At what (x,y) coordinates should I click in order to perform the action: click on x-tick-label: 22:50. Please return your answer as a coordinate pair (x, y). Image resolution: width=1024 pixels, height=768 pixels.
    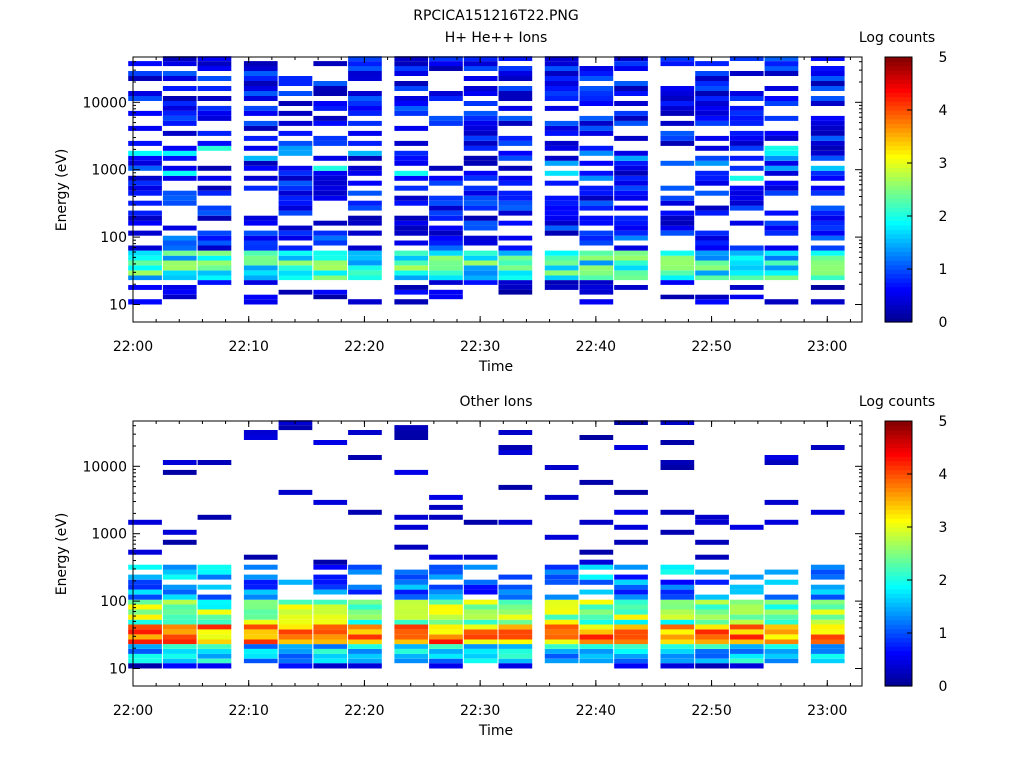
    Looking at the image, I should click on (711, 347).